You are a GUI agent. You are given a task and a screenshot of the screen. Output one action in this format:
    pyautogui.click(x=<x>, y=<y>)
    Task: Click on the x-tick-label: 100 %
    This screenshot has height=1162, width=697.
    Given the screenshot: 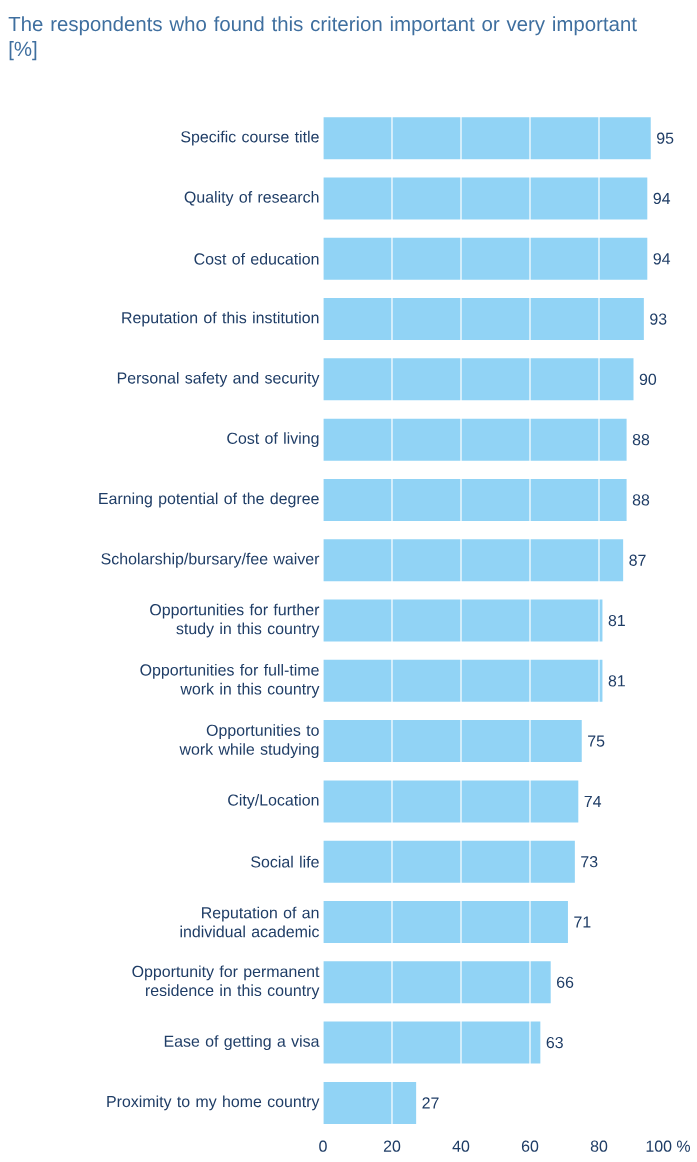 What is the action you would take?
    pyautogui.click(x=668, y=1146)
    